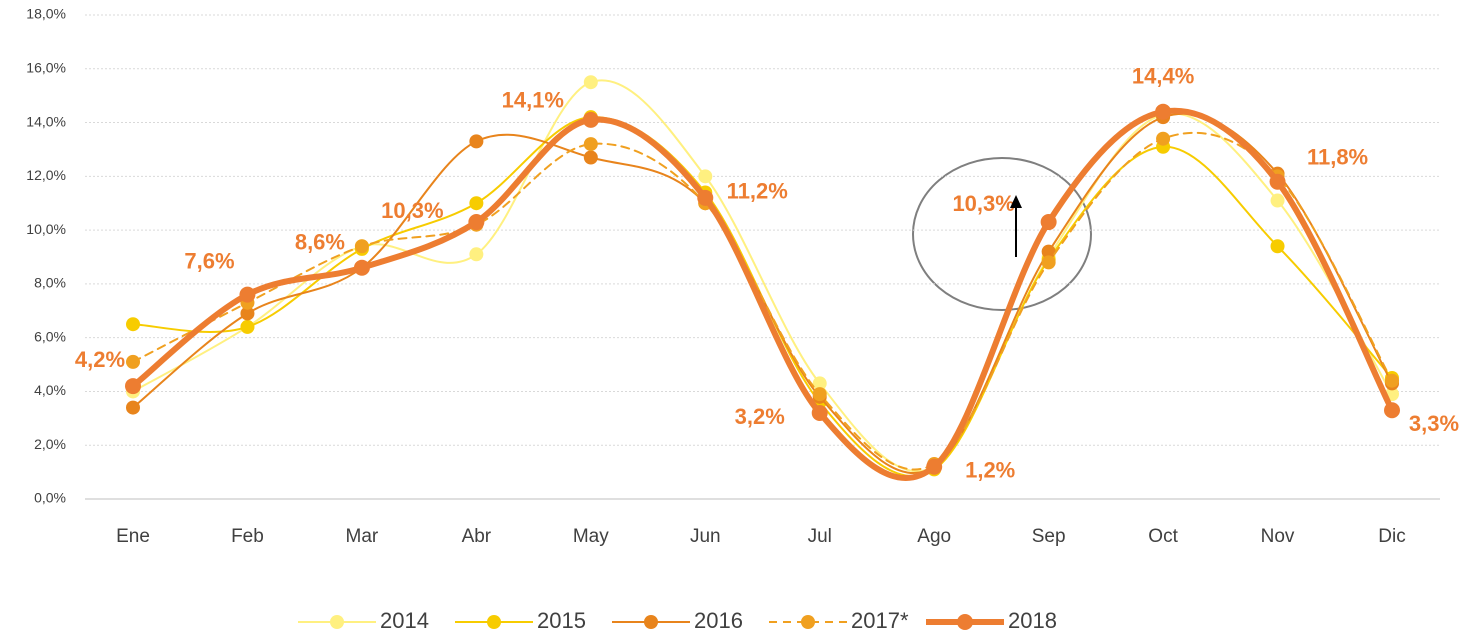 The width and height of the screenshot is (1476, 637). Describe the element at coordinates (209, 260) in the screenshot. I see `data-label: 7,6%` at that location.